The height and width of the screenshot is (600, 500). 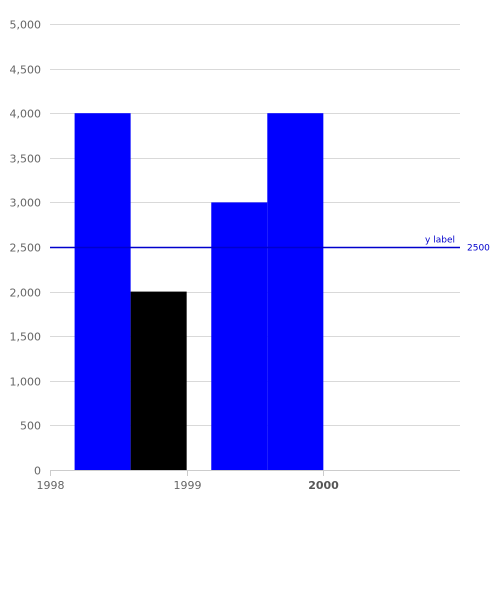 What do you see at coordinates (26, 382) in the screenshot?
I see `y-tick-label: 1,000` at bounding box center [26, 382].